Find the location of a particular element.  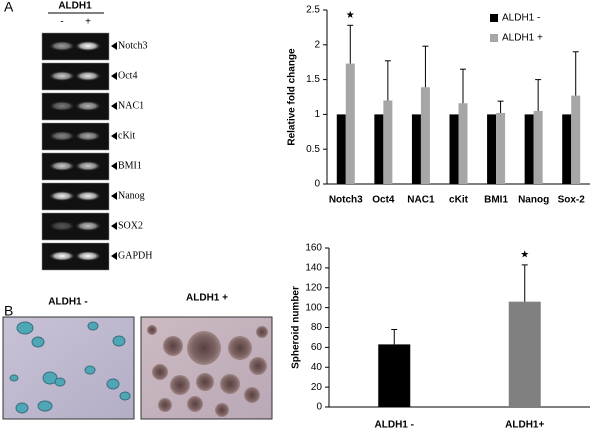

x-tick-label: ALDH1+ is located at coordinates (524, 424).